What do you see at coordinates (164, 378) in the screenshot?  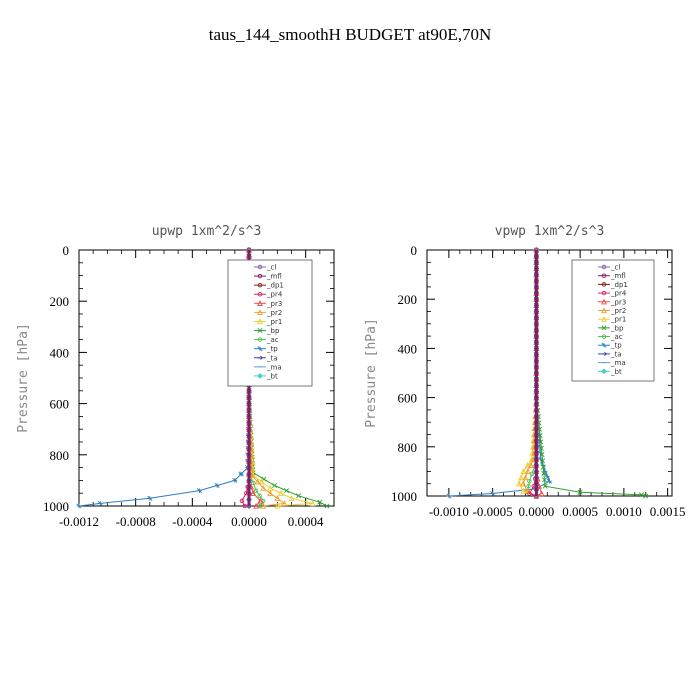 I see `series-tp` at bounding box center [164, 378].